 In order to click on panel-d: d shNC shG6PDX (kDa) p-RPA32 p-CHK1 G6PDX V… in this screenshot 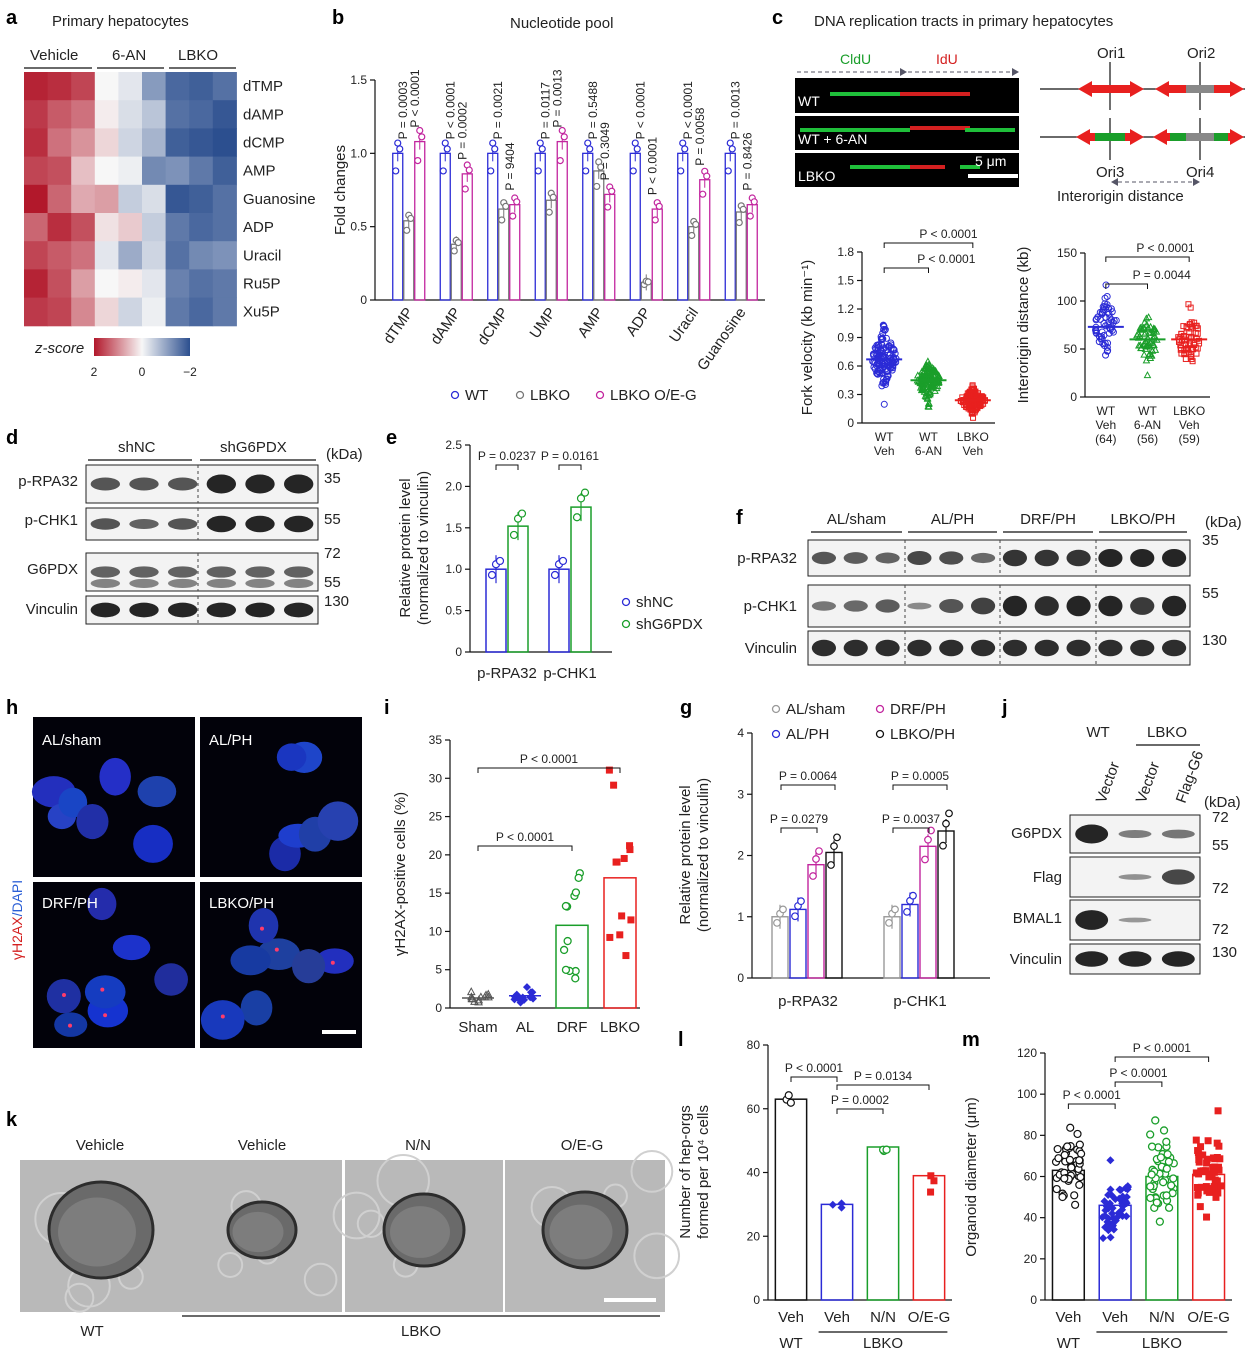, I will do `click(184, 526)`.